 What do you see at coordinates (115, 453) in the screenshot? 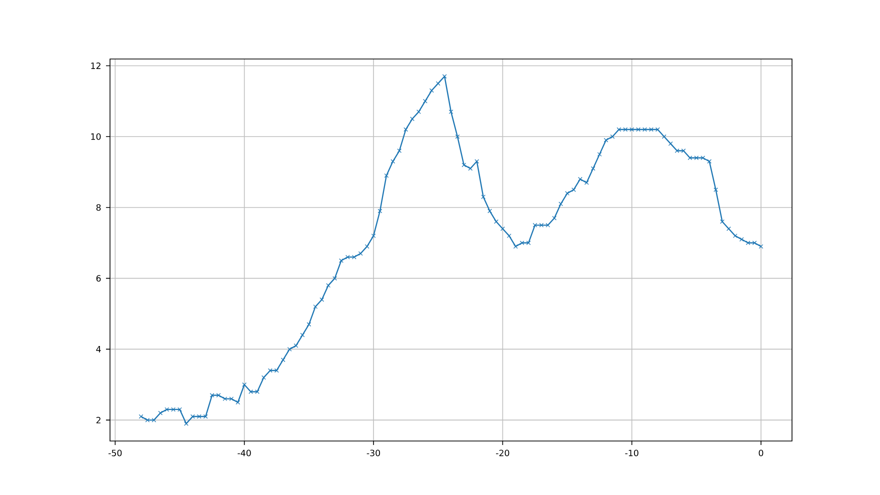
I see `x-tick-label: -50` at bounding box center [115, 453].